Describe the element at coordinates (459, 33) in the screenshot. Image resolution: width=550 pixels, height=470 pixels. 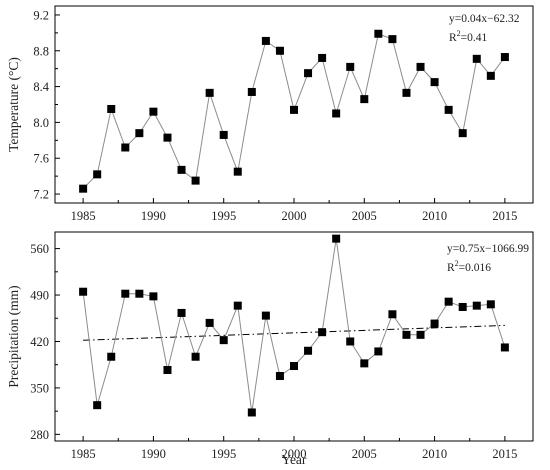
I see `temperature-r2-exponent: 2` at that location.